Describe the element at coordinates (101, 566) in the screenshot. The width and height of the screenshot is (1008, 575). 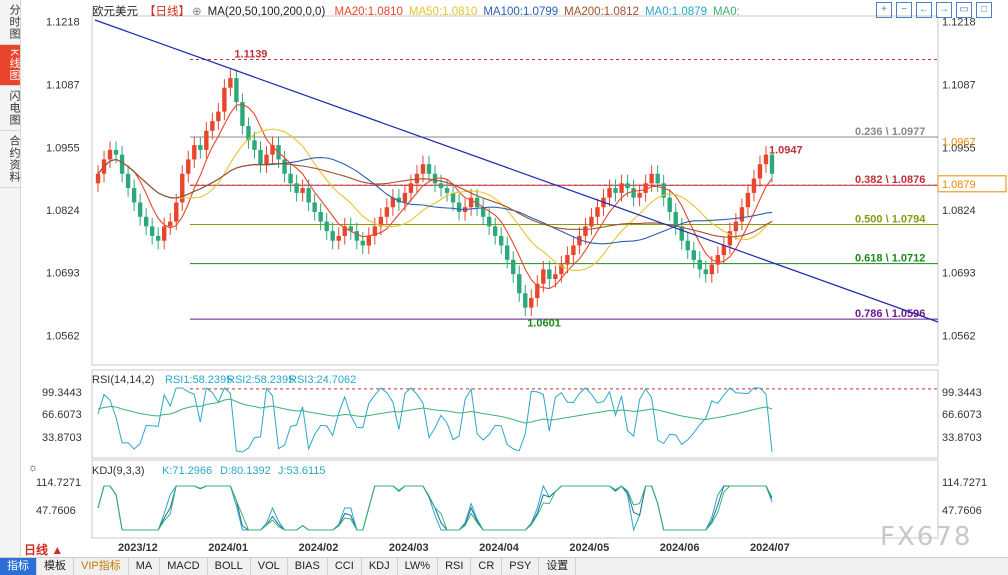
I see `tab-2: VIP指标` at that location.